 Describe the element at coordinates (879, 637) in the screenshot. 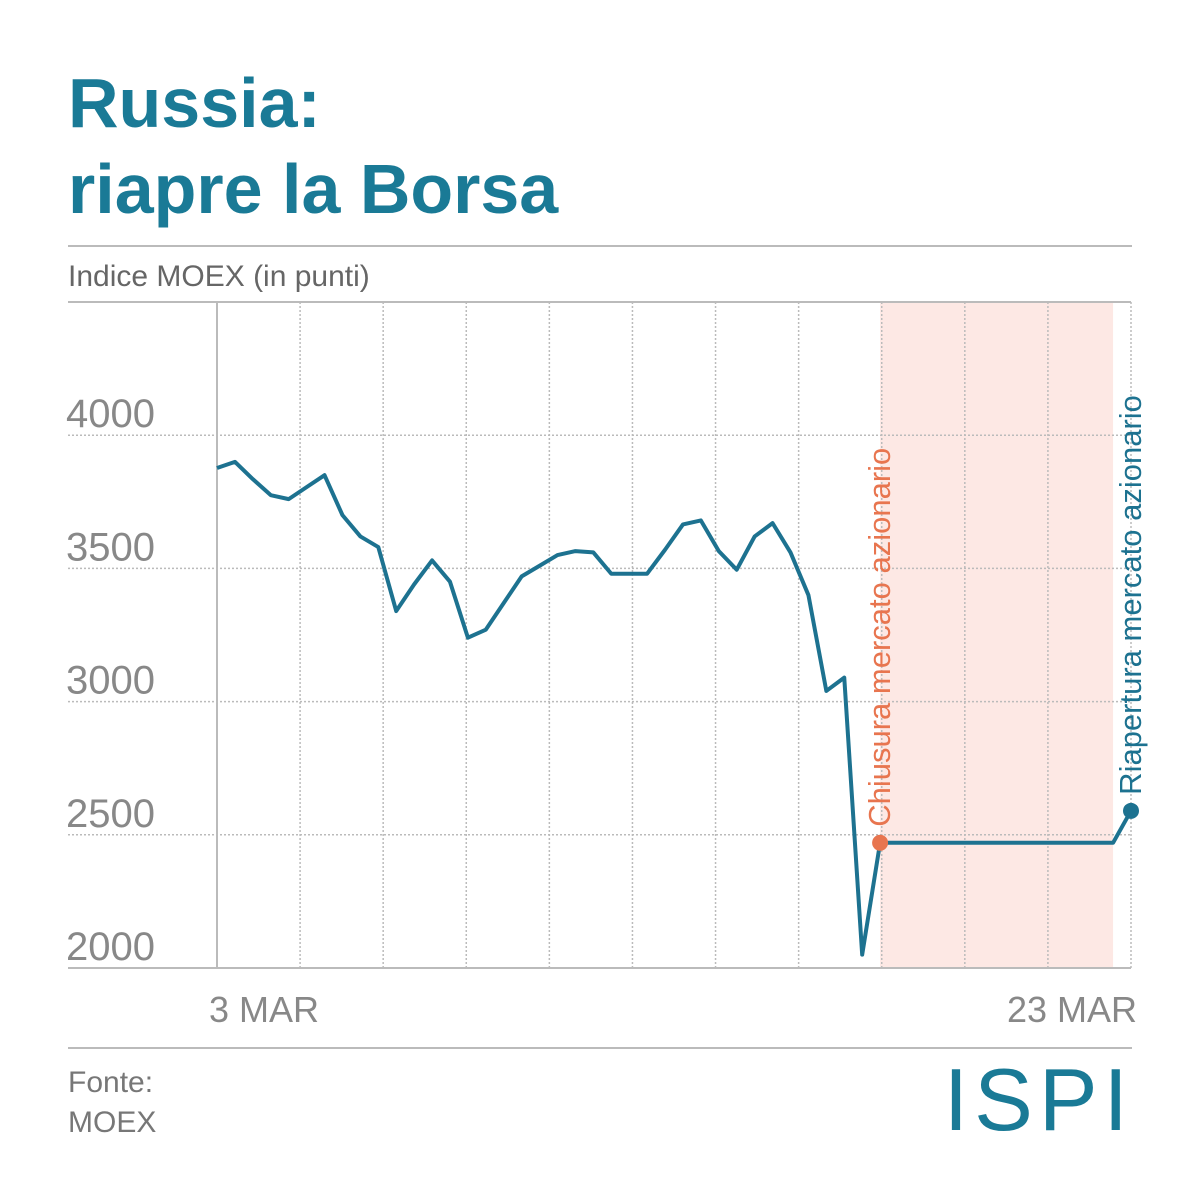

I see `annotation-label: Chiusura mercato azionario` at that location.